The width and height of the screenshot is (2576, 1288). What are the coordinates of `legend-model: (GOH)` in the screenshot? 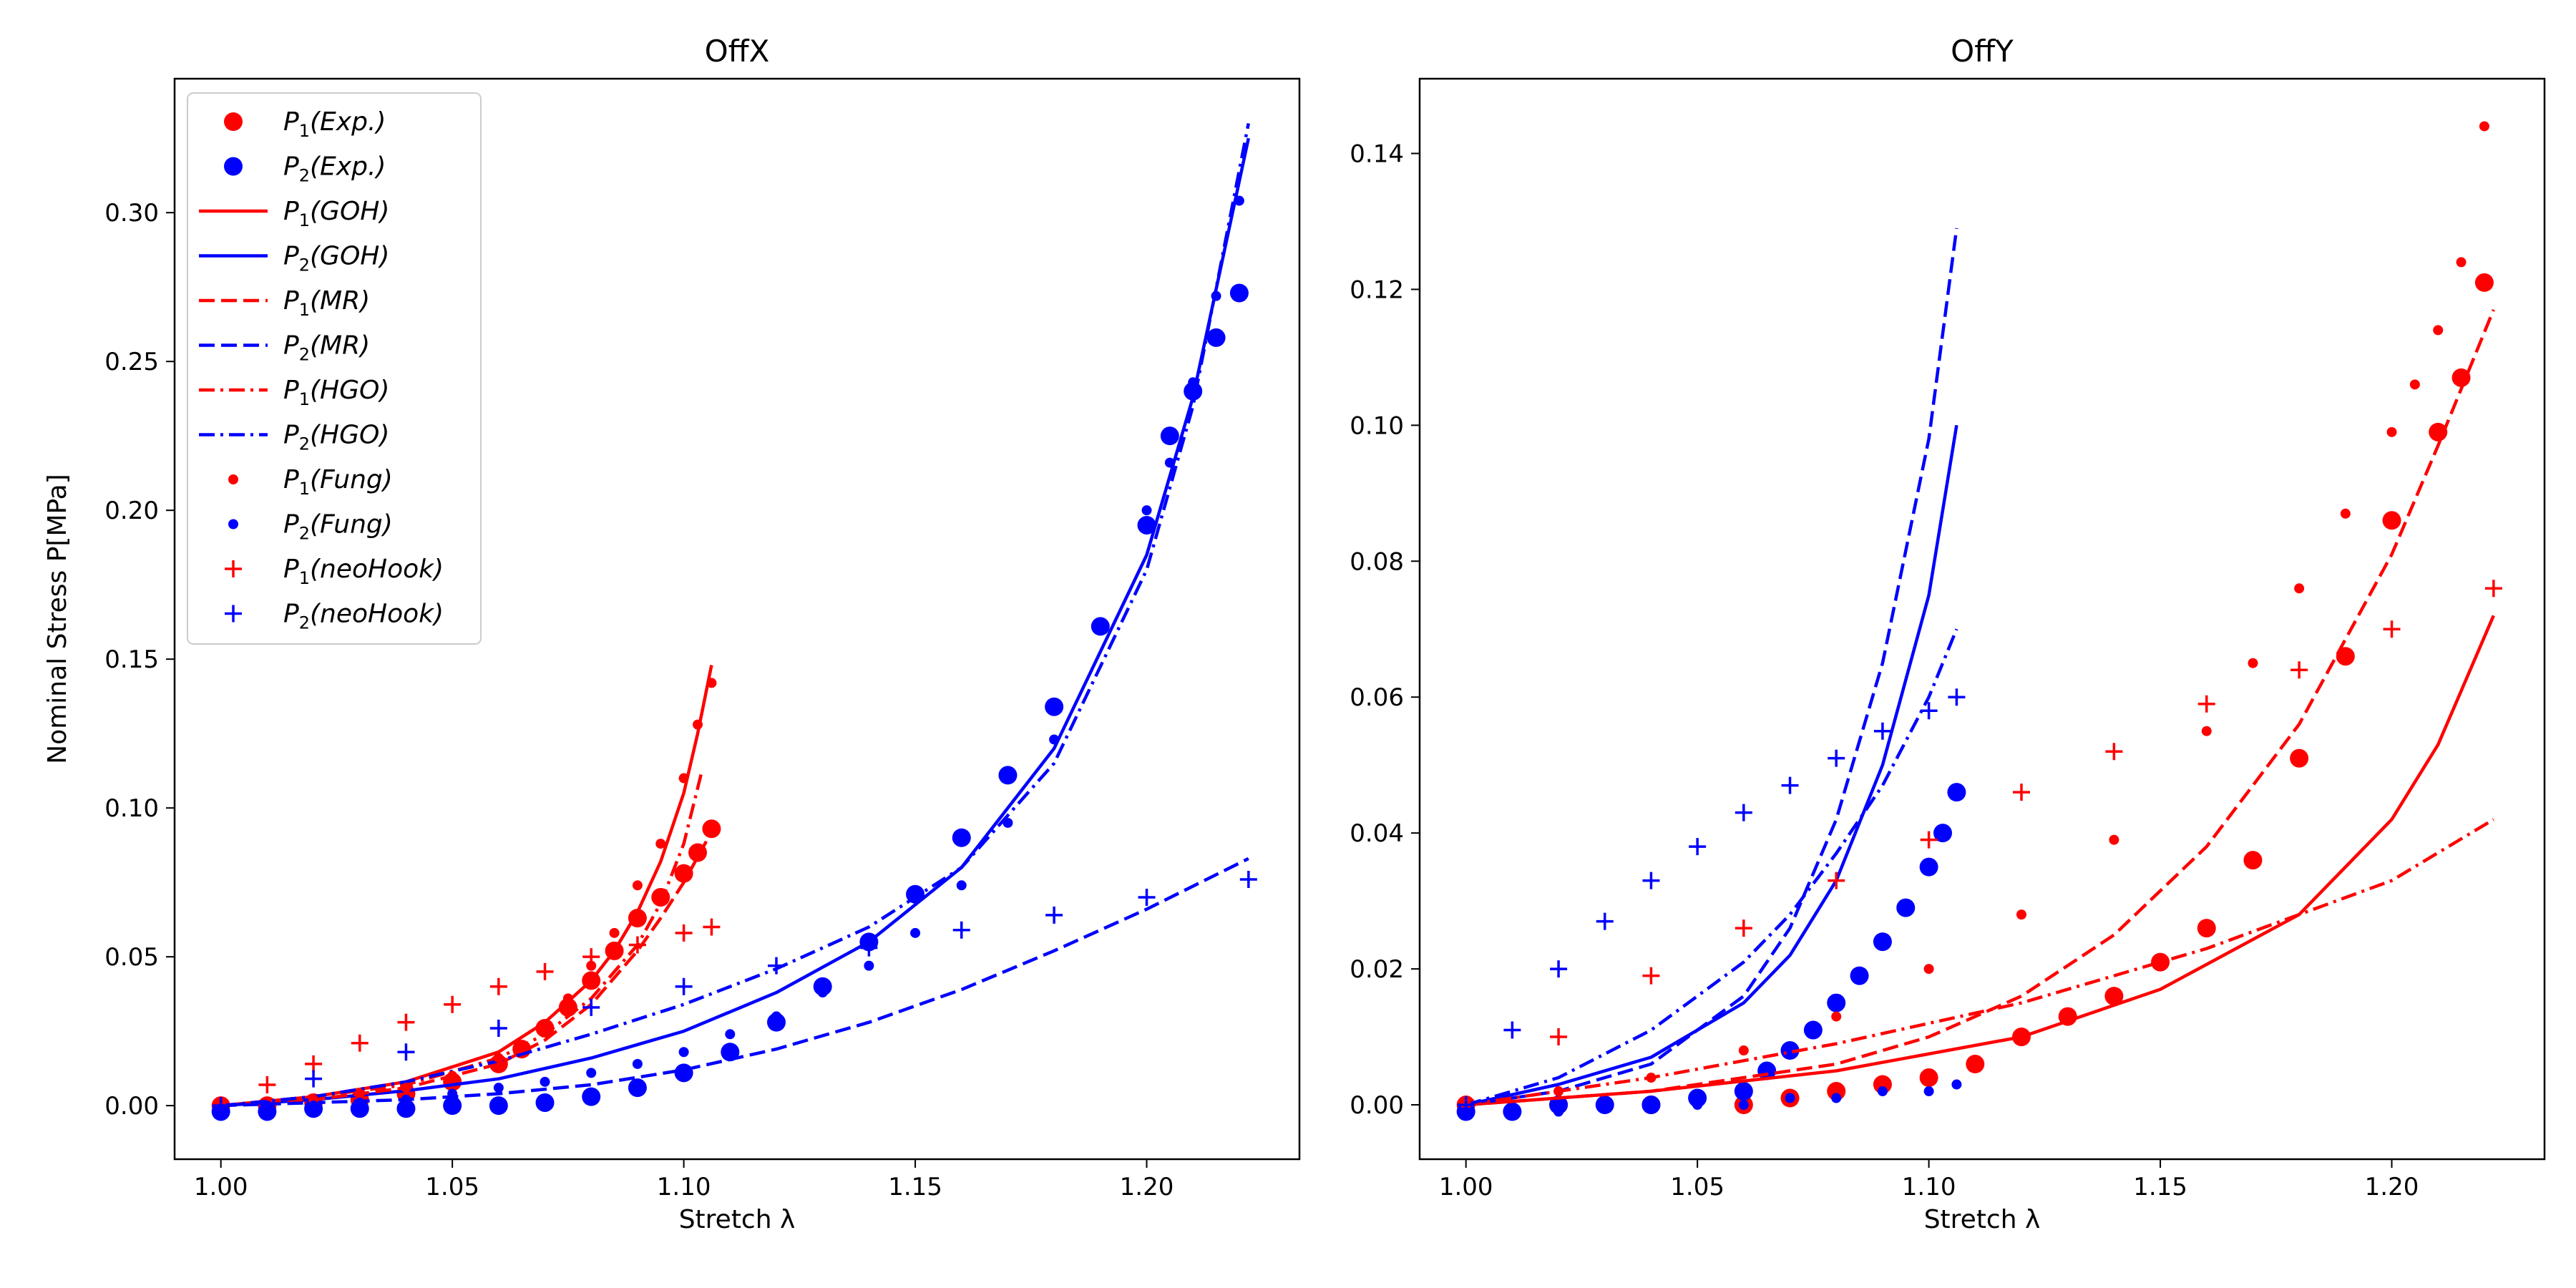 It's located at (349, 211).